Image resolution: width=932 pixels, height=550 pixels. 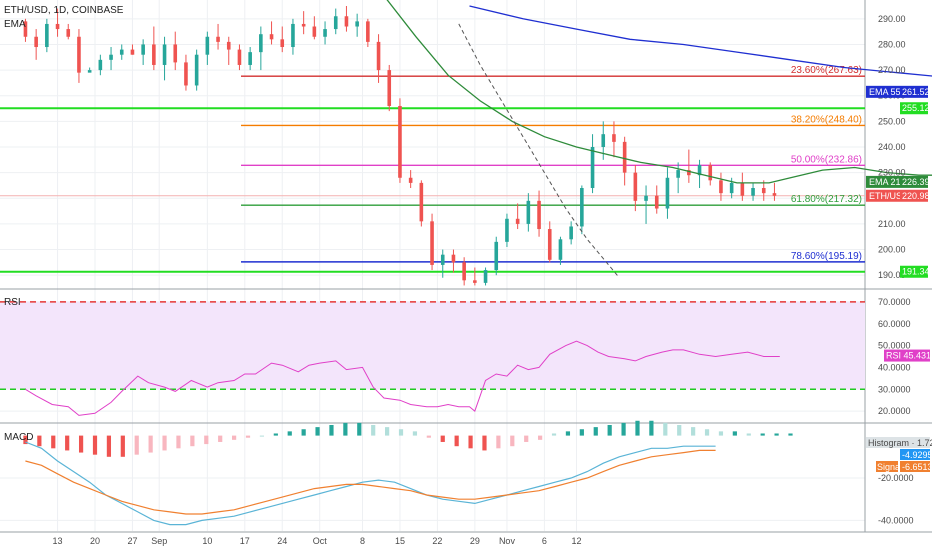 I want to click on fib-level-label: 50.00%(232.86), so click(x=826, y=159).